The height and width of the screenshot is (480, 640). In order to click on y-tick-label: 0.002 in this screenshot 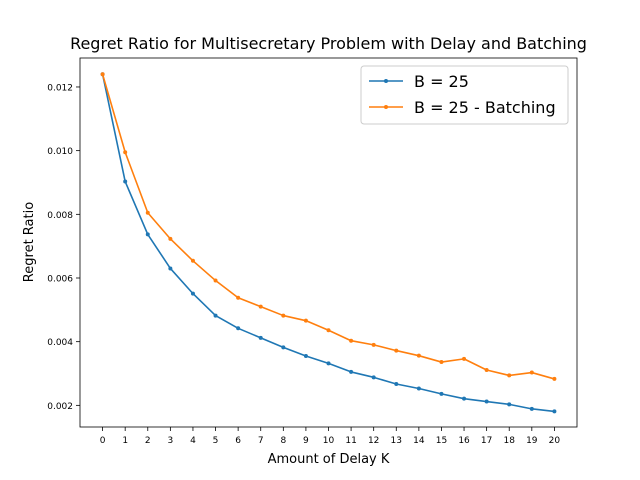, I will do `click(60, 407)`.